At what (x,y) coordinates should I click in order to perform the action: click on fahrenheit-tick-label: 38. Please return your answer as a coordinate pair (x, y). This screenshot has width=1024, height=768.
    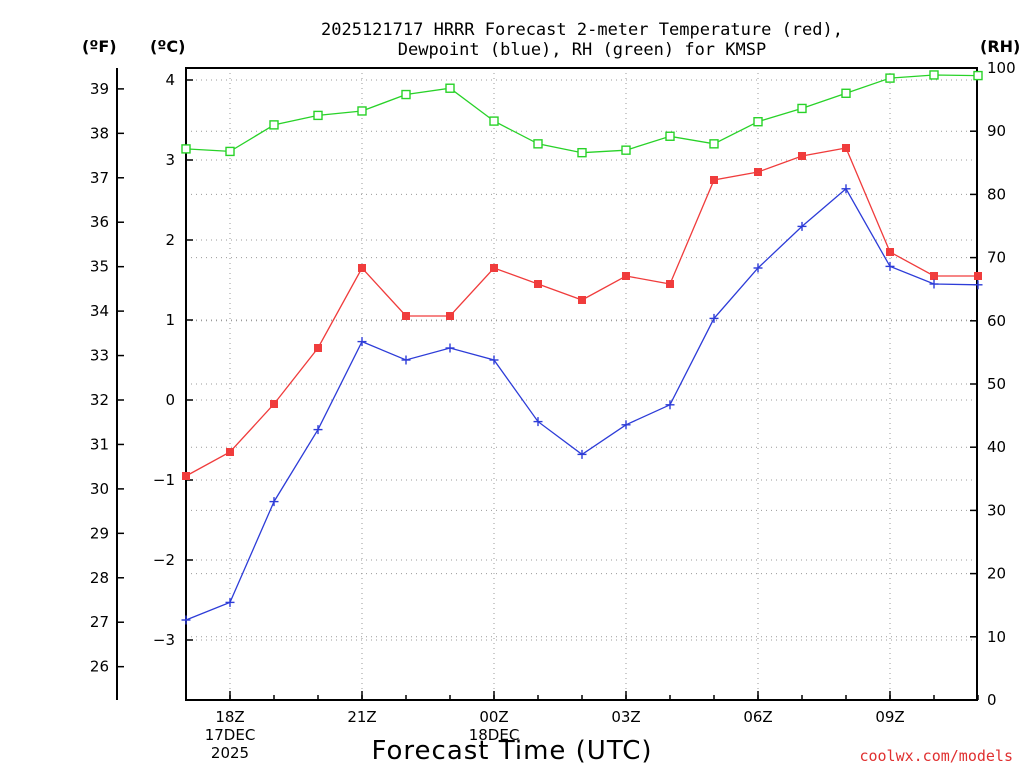
    Looking at the image, I should click on (99, 133).